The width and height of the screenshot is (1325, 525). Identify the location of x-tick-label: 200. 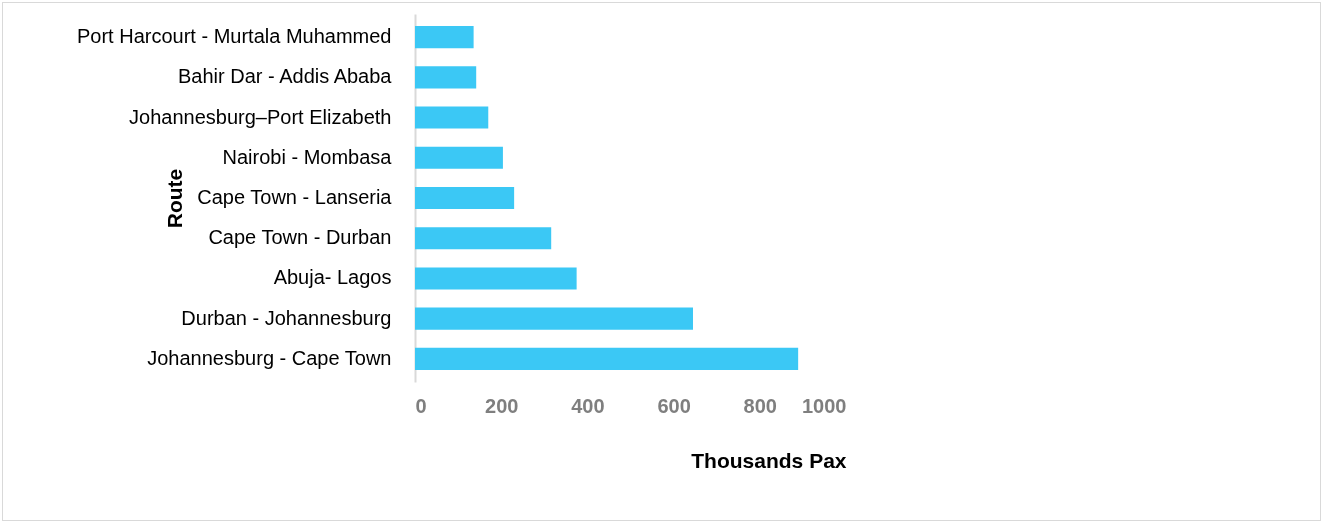
(502, 405).